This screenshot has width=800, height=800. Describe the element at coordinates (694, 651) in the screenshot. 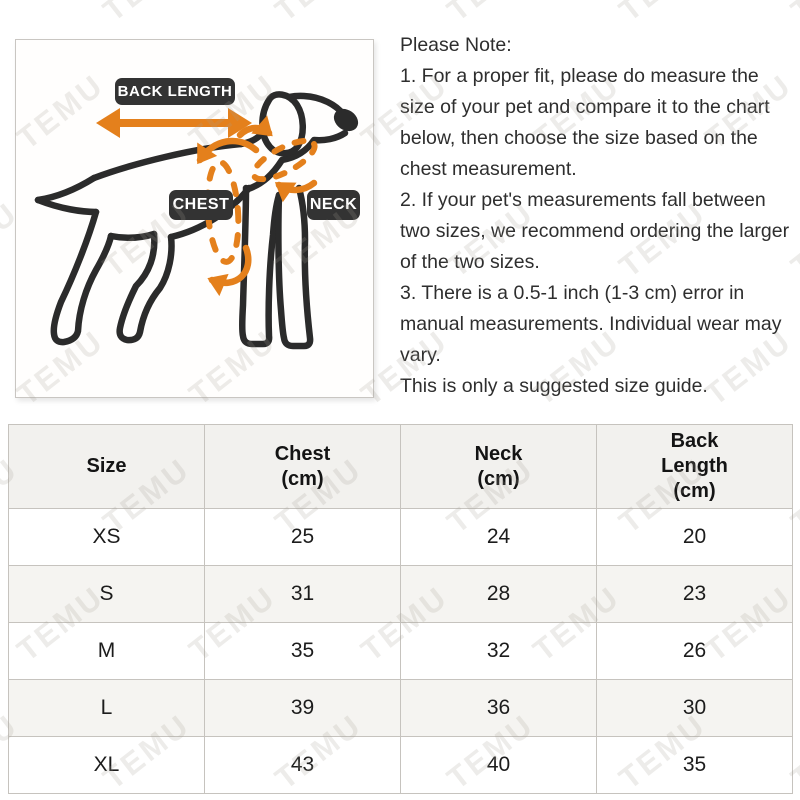

I see `cell-back-length: 26` at that location.